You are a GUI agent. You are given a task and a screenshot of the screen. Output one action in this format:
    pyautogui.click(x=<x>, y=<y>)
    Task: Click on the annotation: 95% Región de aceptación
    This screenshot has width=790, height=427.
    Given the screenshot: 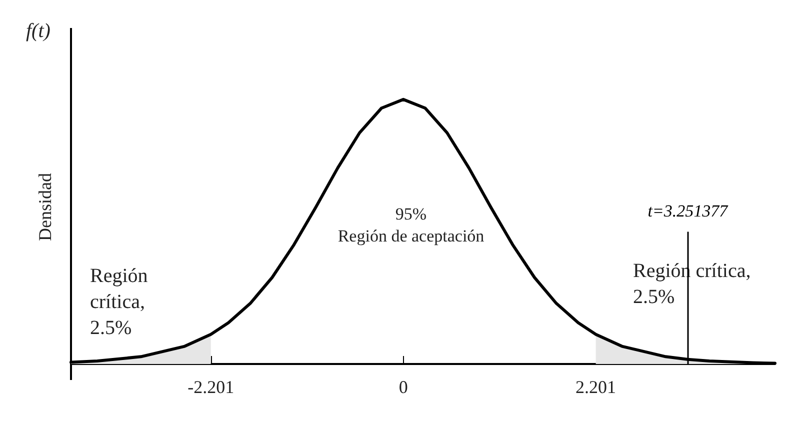 What is the action you would take?
    pyautogui.click(x=411, y=225)
    